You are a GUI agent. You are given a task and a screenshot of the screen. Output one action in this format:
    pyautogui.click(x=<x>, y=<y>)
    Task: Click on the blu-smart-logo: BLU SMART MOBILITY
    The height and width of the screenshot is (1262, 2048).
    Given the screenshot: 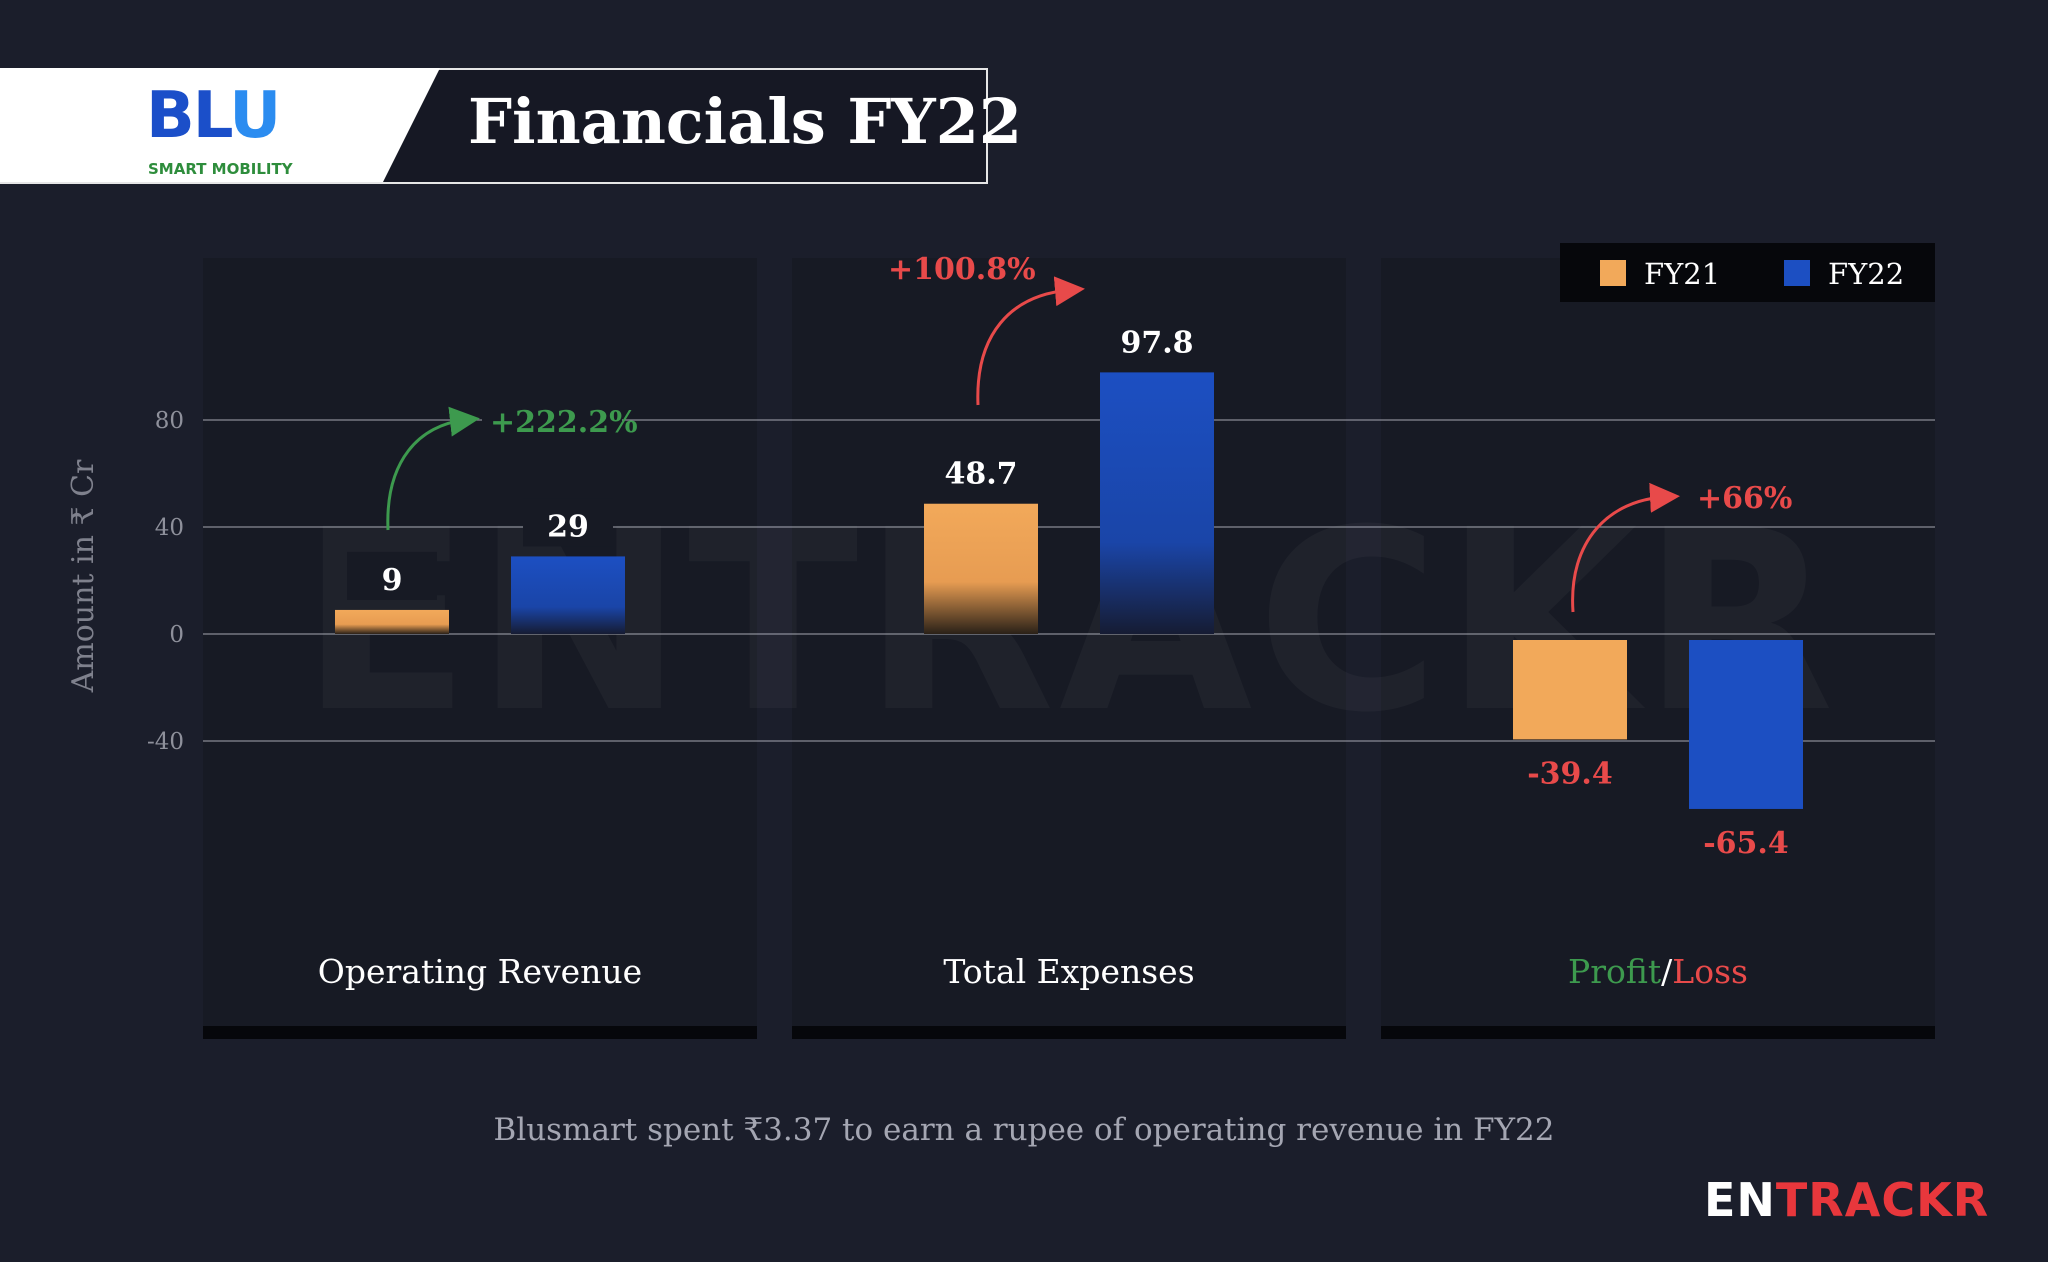 What is the action you would take?
    pyautogui.click(x=231, y=128)
    